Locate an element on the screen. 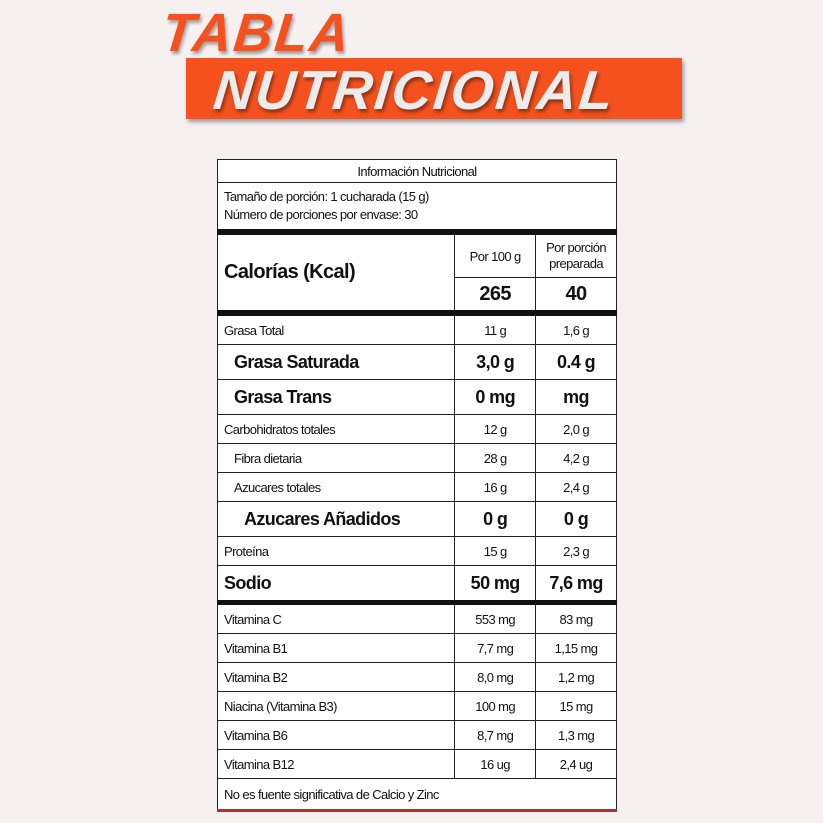 This screenshot has height=823, width=823. value-per-100g: 12 g is located at coordinates (495, 429).